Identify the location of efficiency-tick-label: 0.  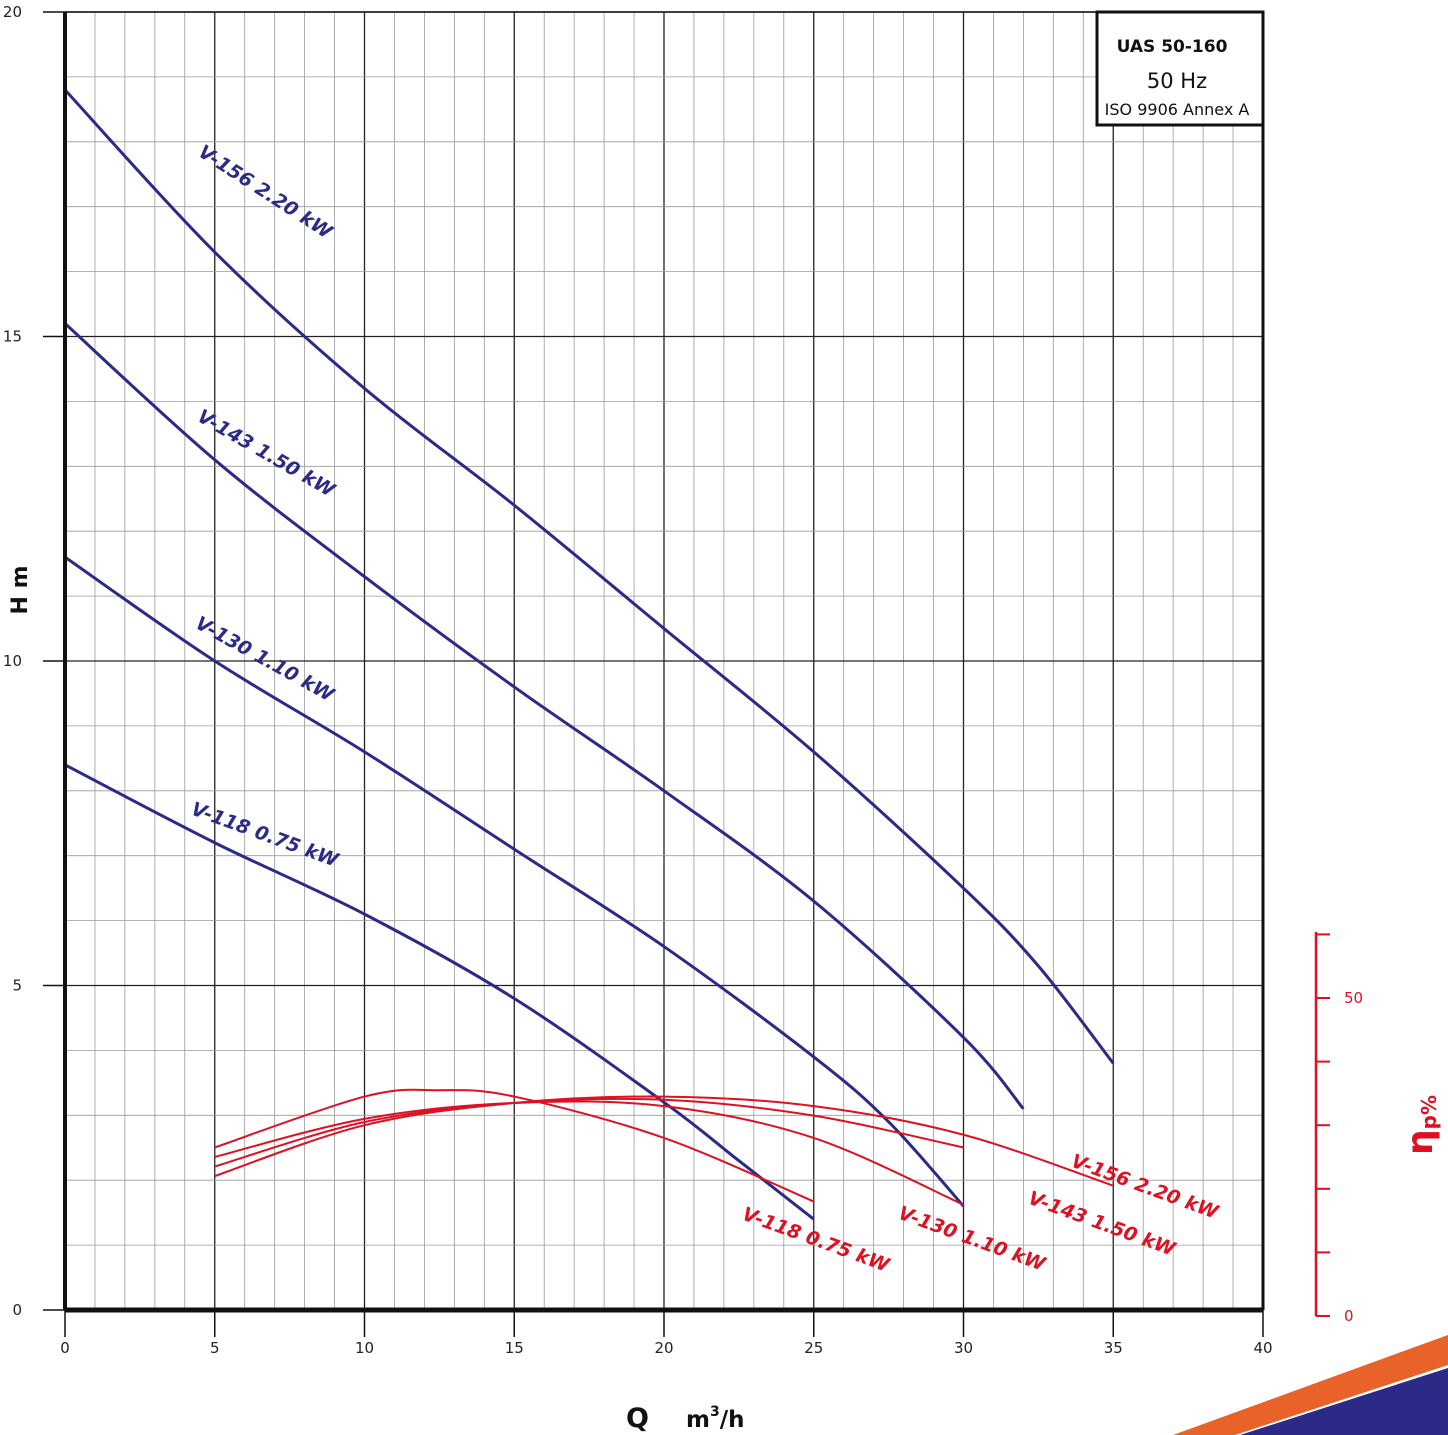
(1349, 1316).